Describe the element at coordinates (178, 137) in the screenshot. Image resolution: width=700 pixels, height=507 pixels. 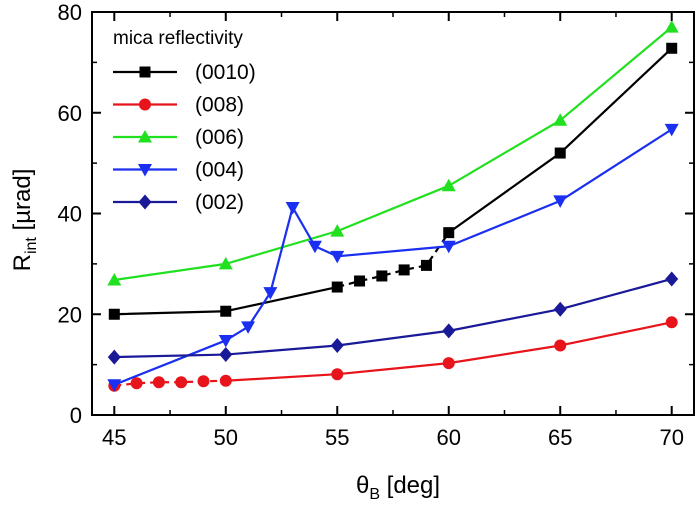
I see `legend-item: (006)` at that location.